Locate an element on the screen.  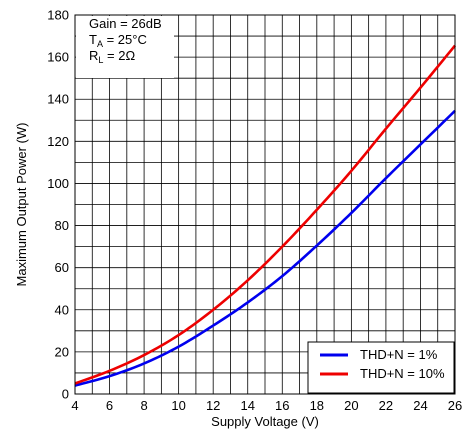
ta-subscript: A is located at coordinates (100, 44).